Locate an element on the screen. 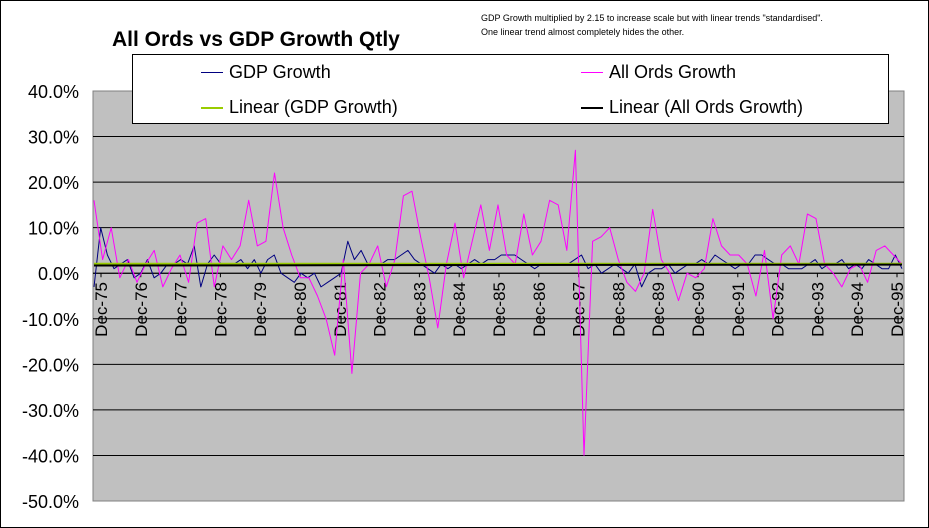 This screenshot has height=528, width=929. legend-label-gdp-growth: GDP Growth is located at coordinates (280, 72).